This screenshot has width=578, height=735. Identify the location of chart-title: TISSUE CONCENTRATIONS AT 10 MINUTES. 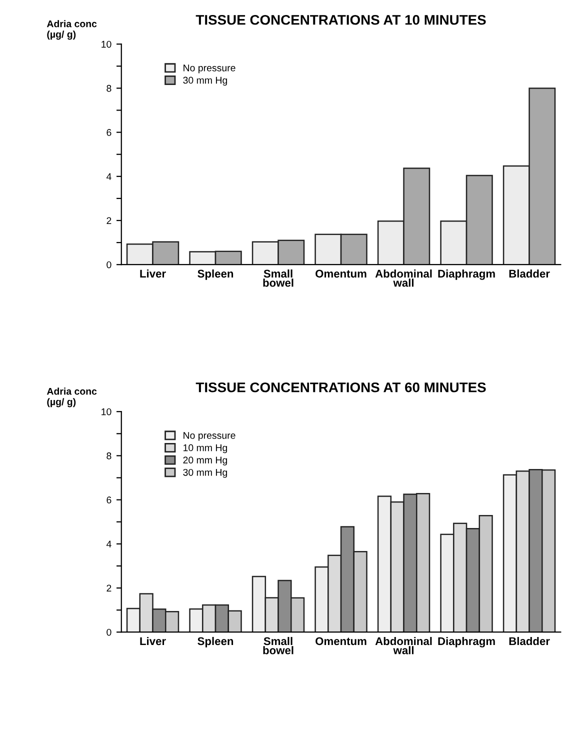
(341, 19).